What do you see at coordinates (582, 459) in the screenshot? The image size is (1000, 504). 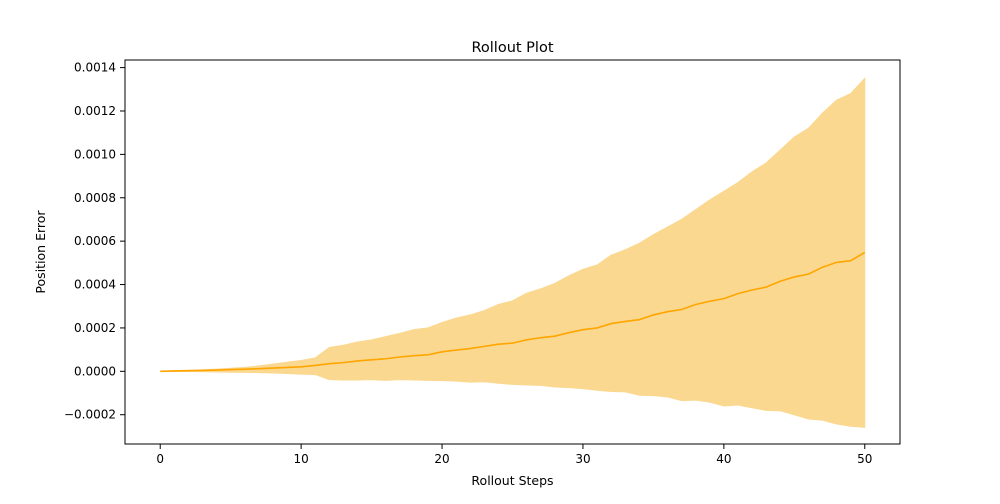 I see `x-tick-label: 30` at bounding box center [582, 459].